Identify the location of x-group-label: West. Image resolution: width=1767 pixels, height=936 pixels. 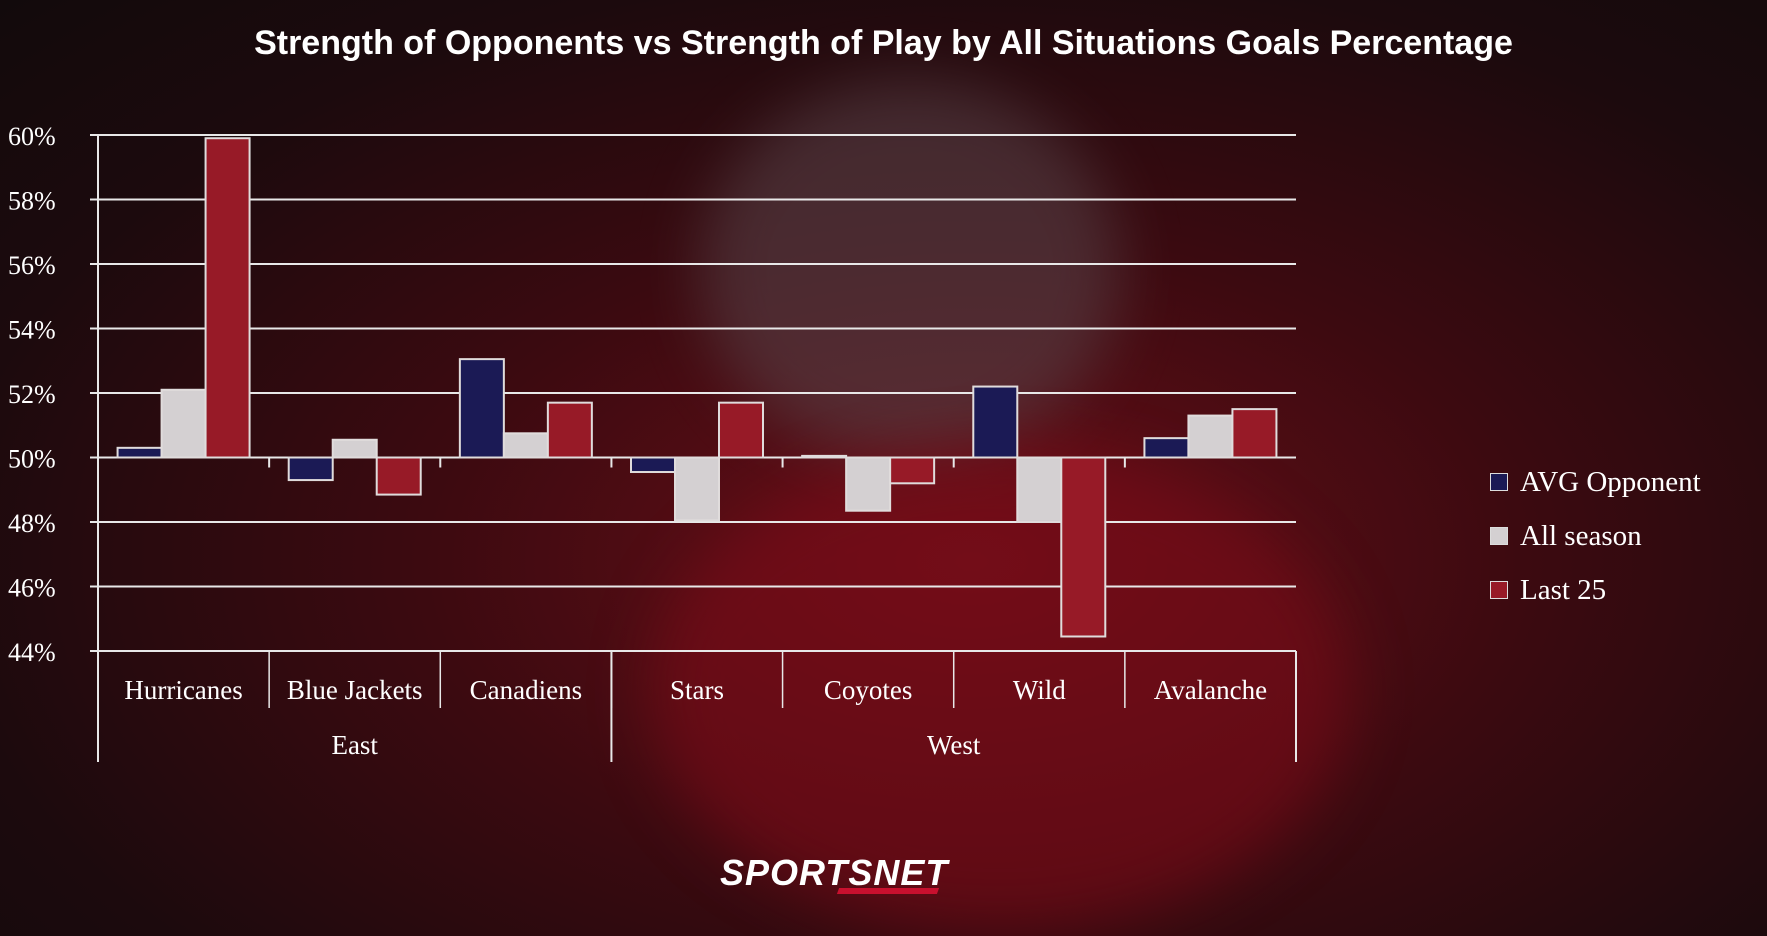
(954, 745).